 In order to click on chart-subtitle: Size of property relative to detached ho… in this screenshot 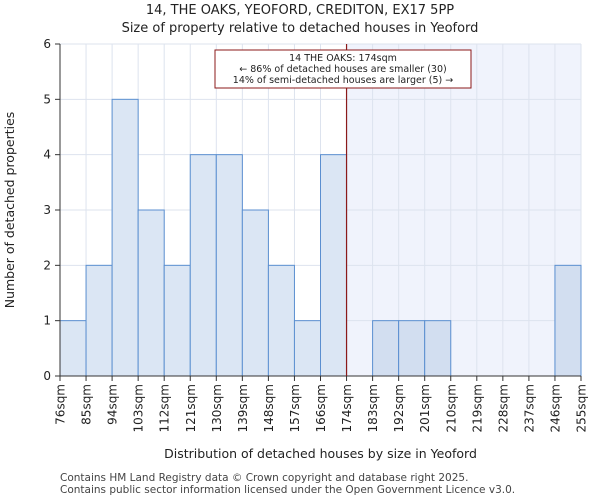, I will do `click(300, 28)`.